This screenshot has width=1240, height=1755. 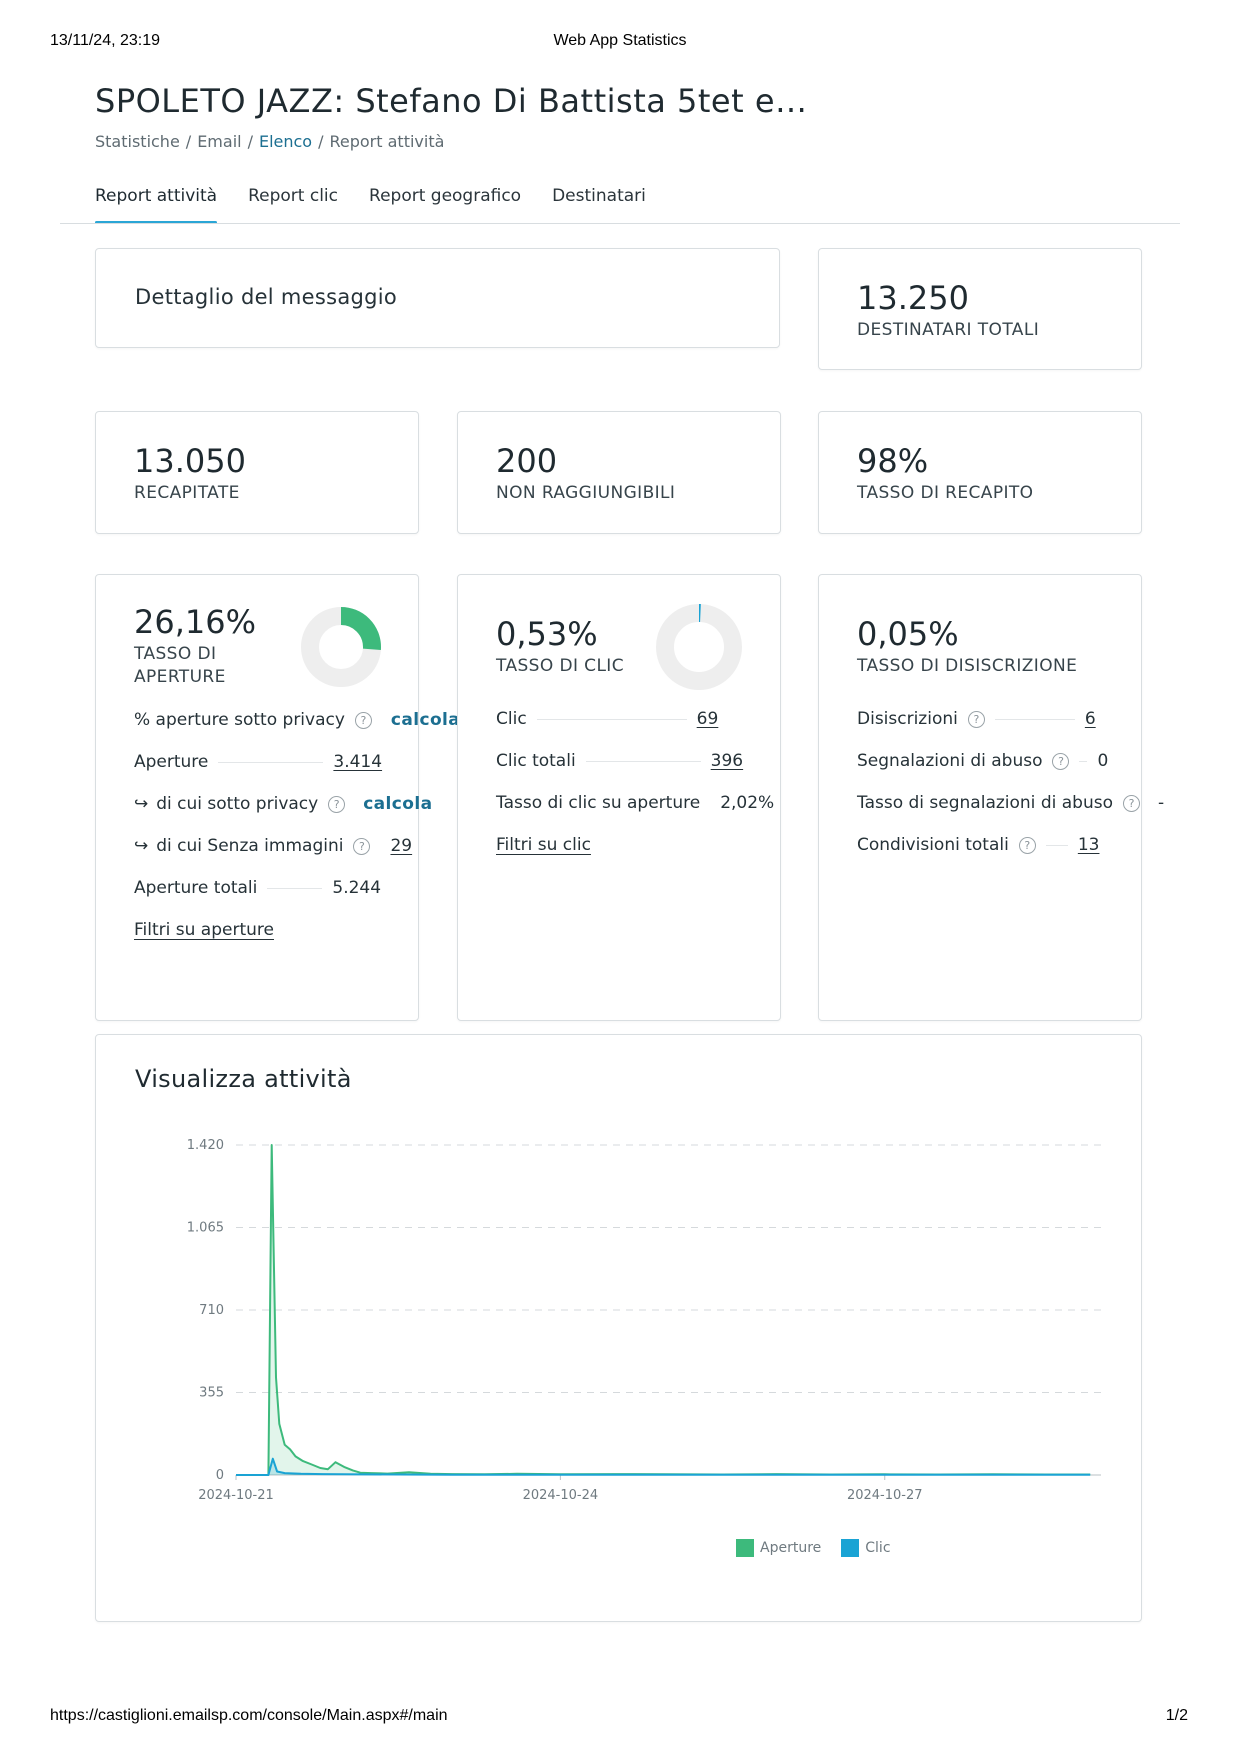 I want to click on tasso-recapito-value: 98%, so click(x=893, y=461).